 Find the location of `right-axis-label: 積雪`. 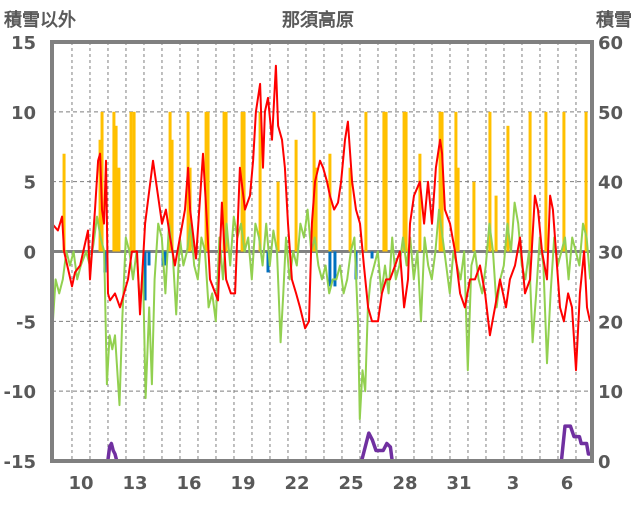

right-axis-label: 積雪 is located at coordinates (613, 20).